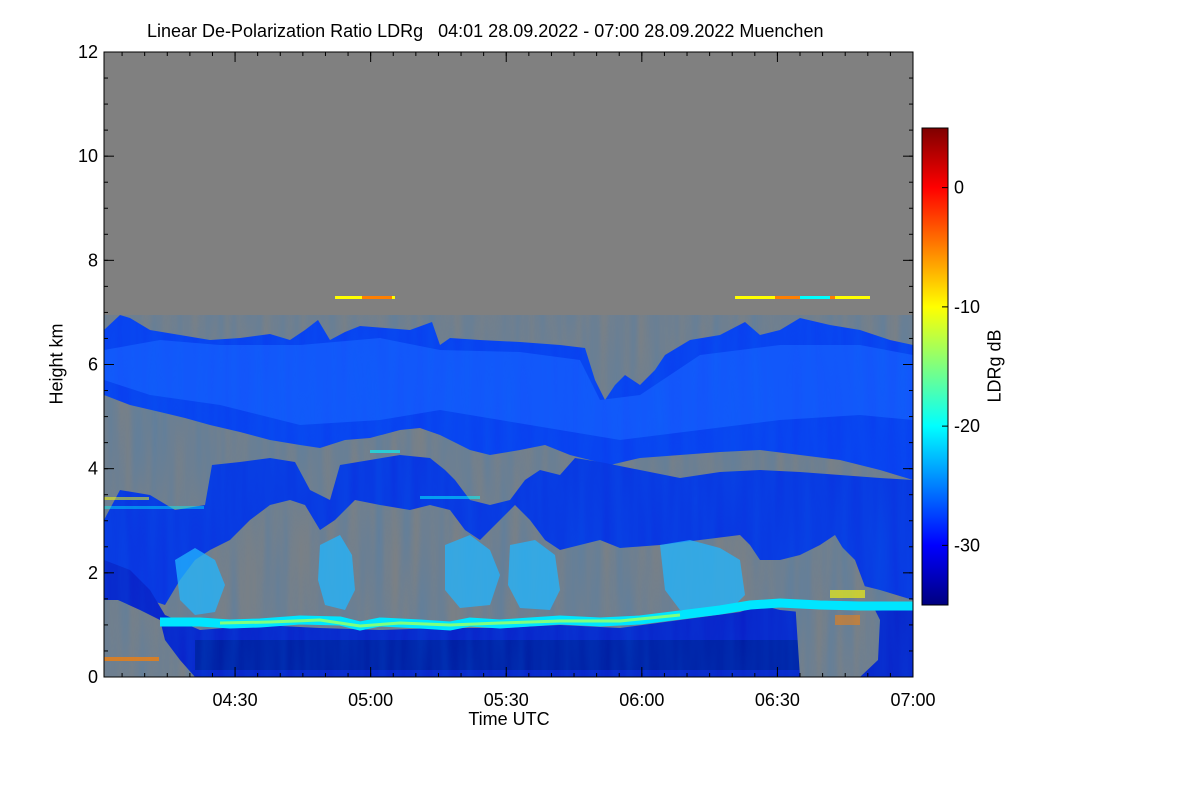  I want to click on cirrus-speckles, so click(602, 297).